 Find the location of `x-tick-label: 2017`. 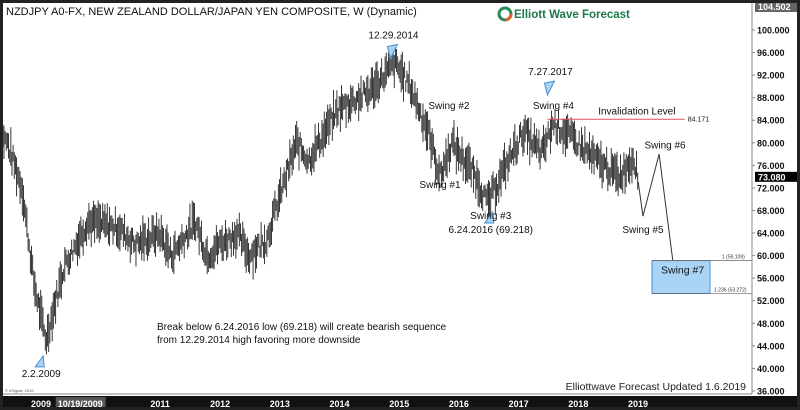

x-tick-label: 2017 is located at coordinates (519, 404).